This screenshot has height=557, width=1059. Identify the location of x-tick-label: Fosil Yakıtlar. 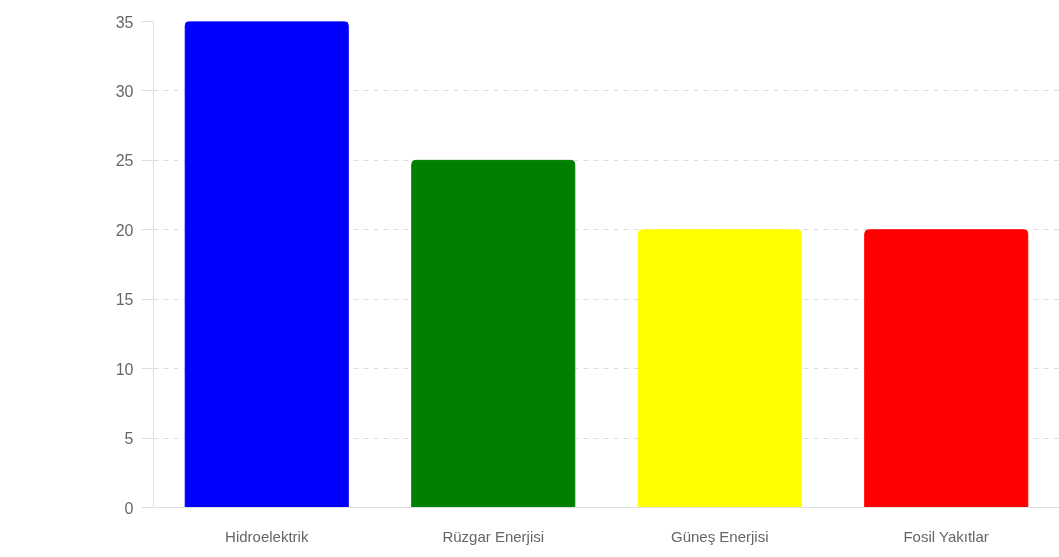
(946, 536).